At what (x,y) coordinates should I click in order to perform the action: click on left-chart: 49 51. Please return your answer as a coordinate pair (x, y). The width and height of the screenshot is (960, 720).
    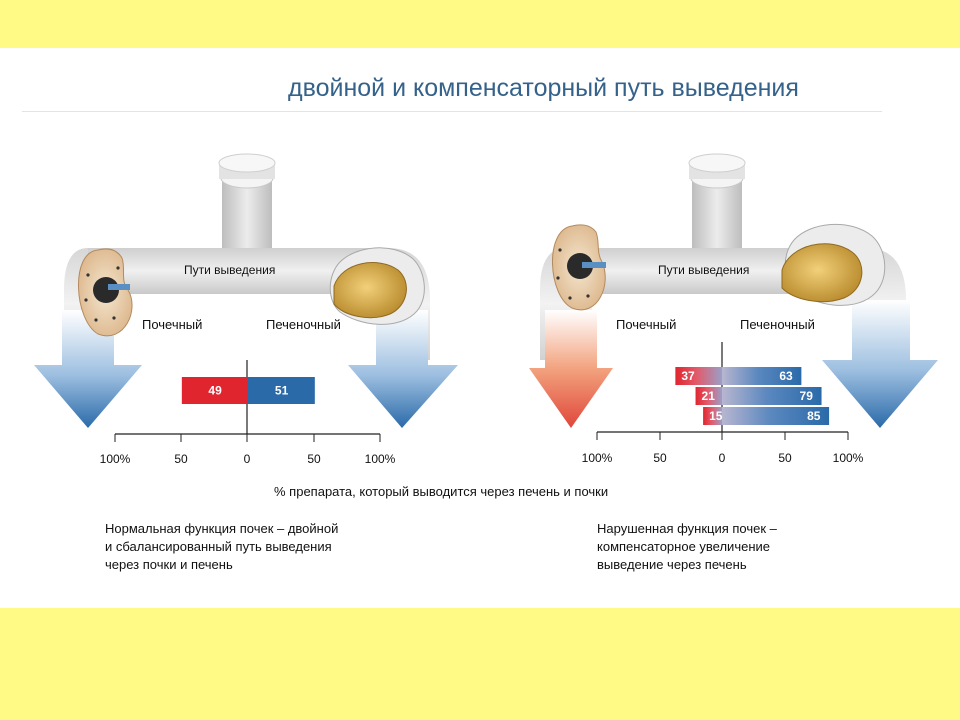
    Looking at the image, I should click on (247, 401).